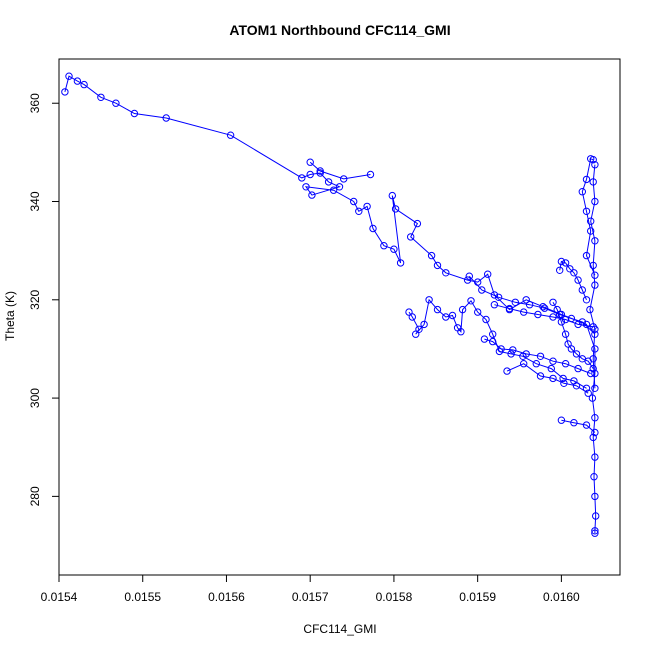 Image resolution: width=650 pixels, height=650 pixels. Describe the element at coordinates (35, 201) in the screenshot. I see `y-tick-label: 340` at that location.